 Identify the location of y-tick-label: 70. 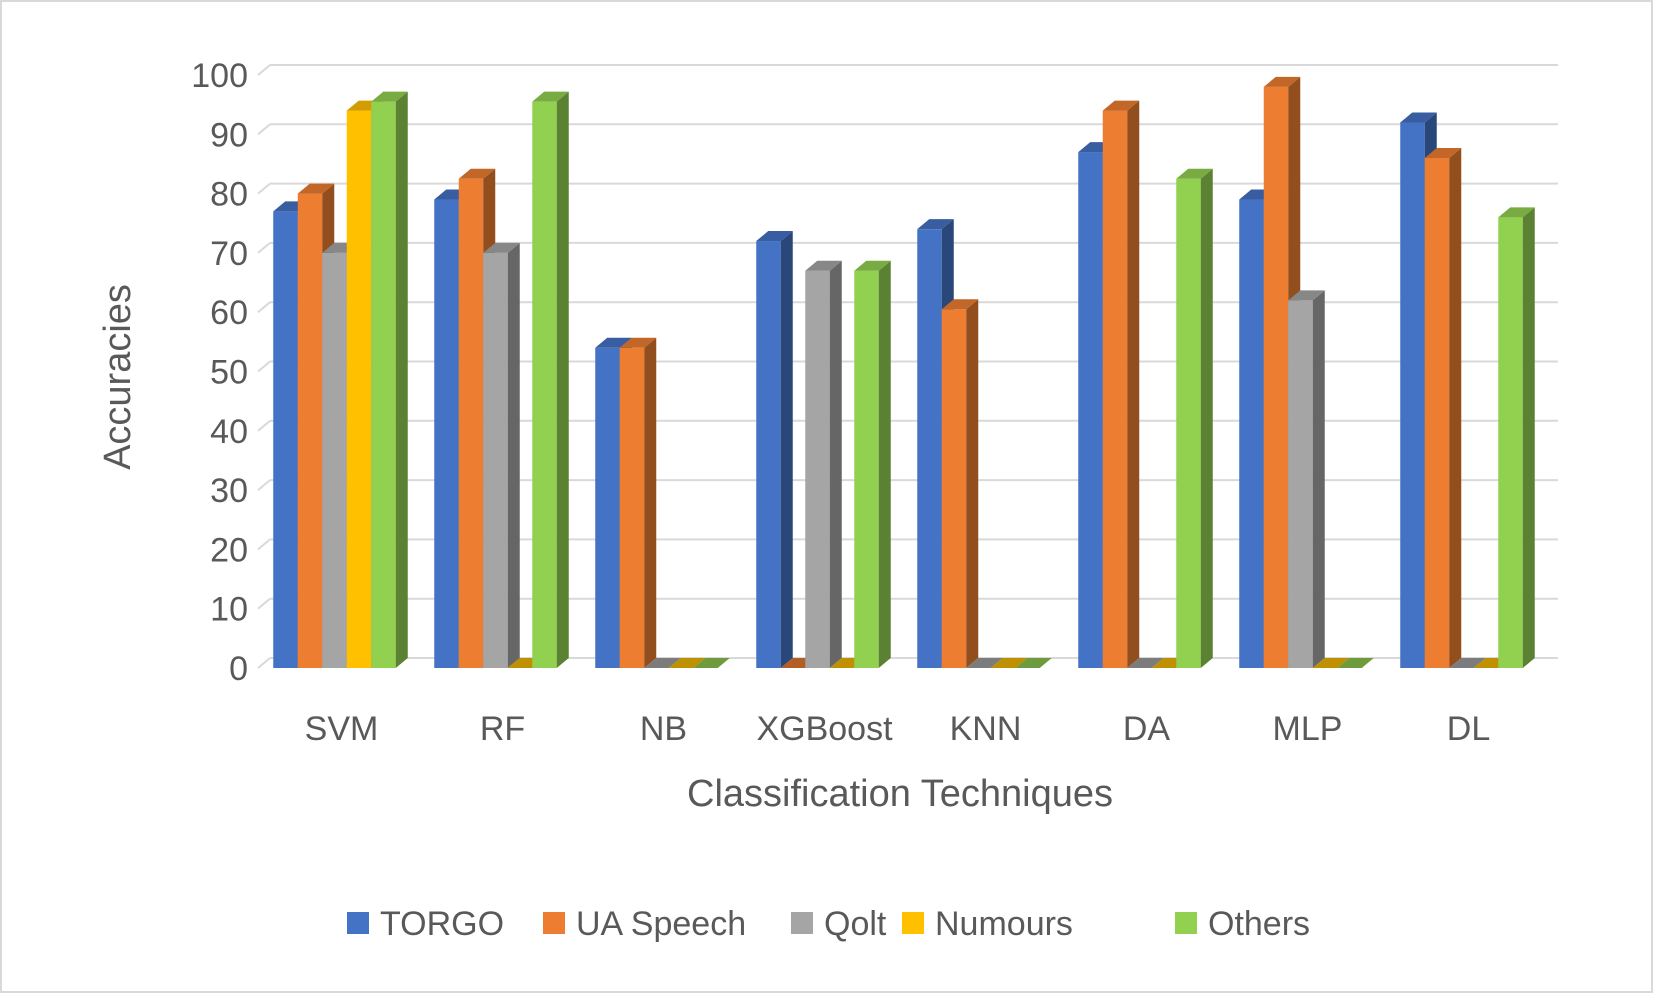
(229, 254).